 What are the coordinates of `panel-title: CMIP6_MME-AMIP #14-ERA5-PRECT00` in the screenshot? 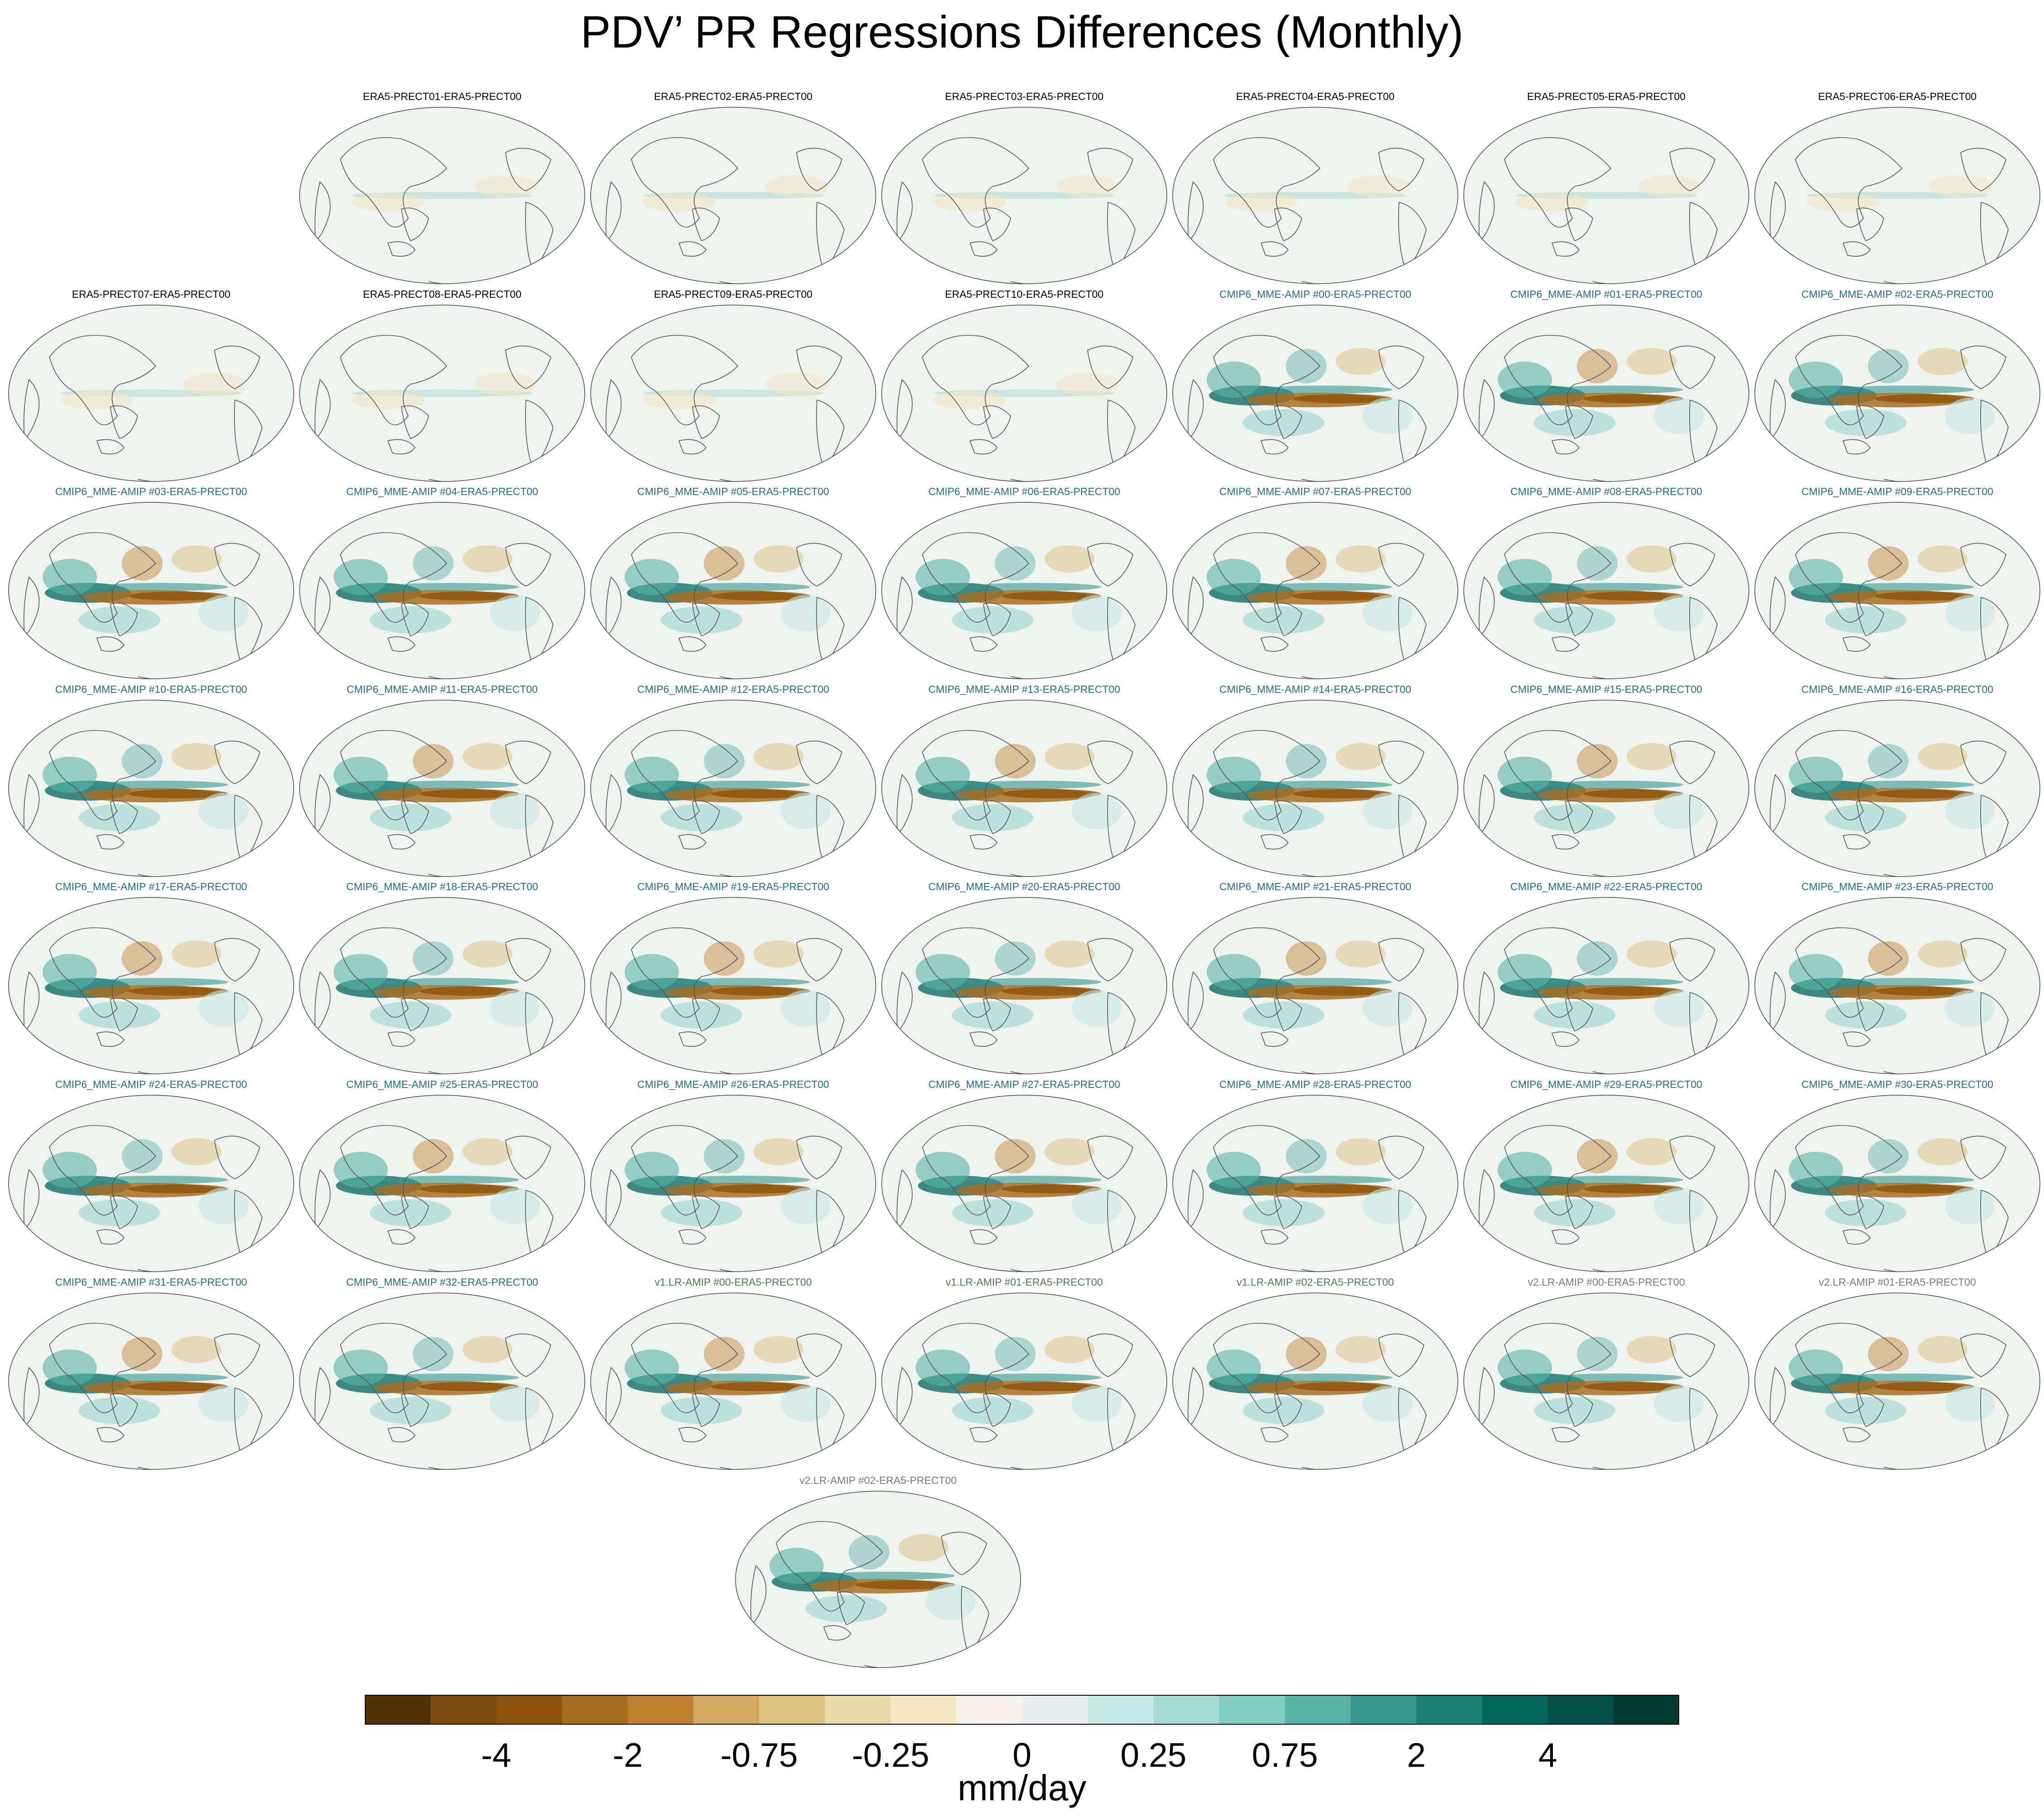 It's located at (1315, 689).